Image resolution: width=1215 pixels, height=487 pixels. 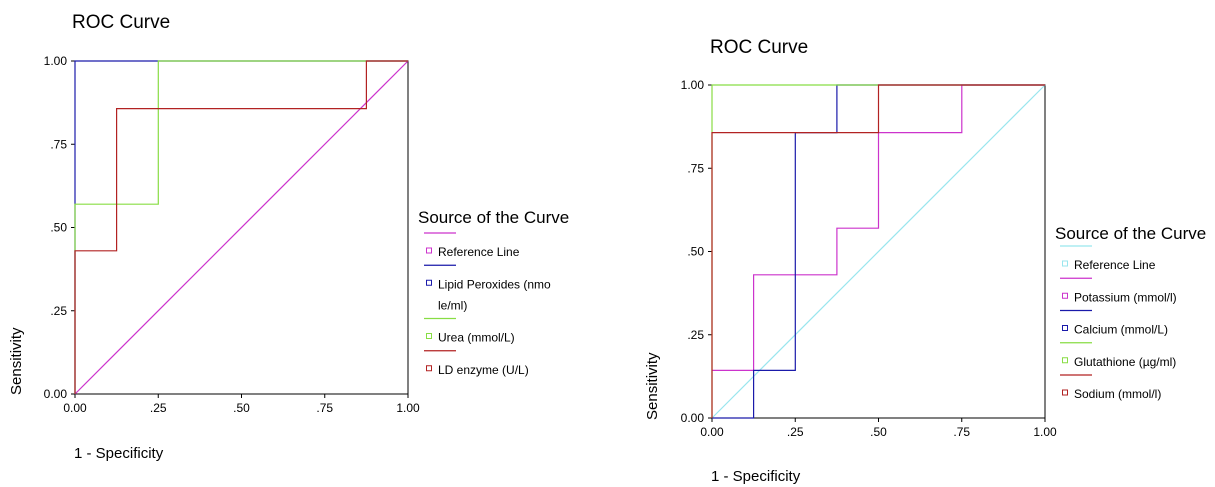 What do you see at coordinates (1045, 432) in the screenshot?
I see `chart2-x-tick-label: 1.00` at bounding box center [1045, 432].